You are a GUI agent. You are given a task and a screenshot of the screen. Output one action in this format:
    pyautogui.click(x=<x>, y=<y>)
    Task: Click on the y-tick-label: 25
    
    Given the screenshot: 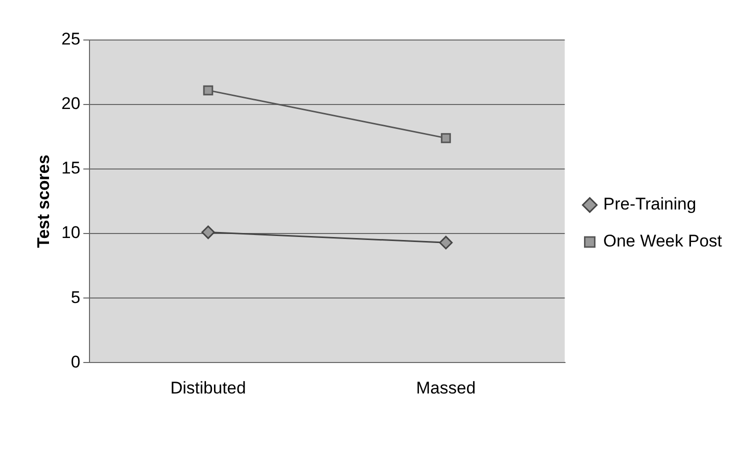 What is the action you would take?
    pyautogui.click(x=70, y=39)
    